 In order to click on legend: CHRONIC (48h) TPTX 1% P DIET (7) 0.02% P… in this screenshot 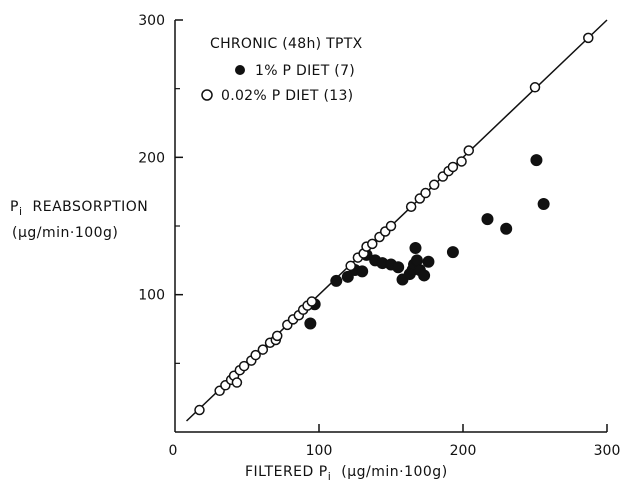, I will do `click(282, 70)`.